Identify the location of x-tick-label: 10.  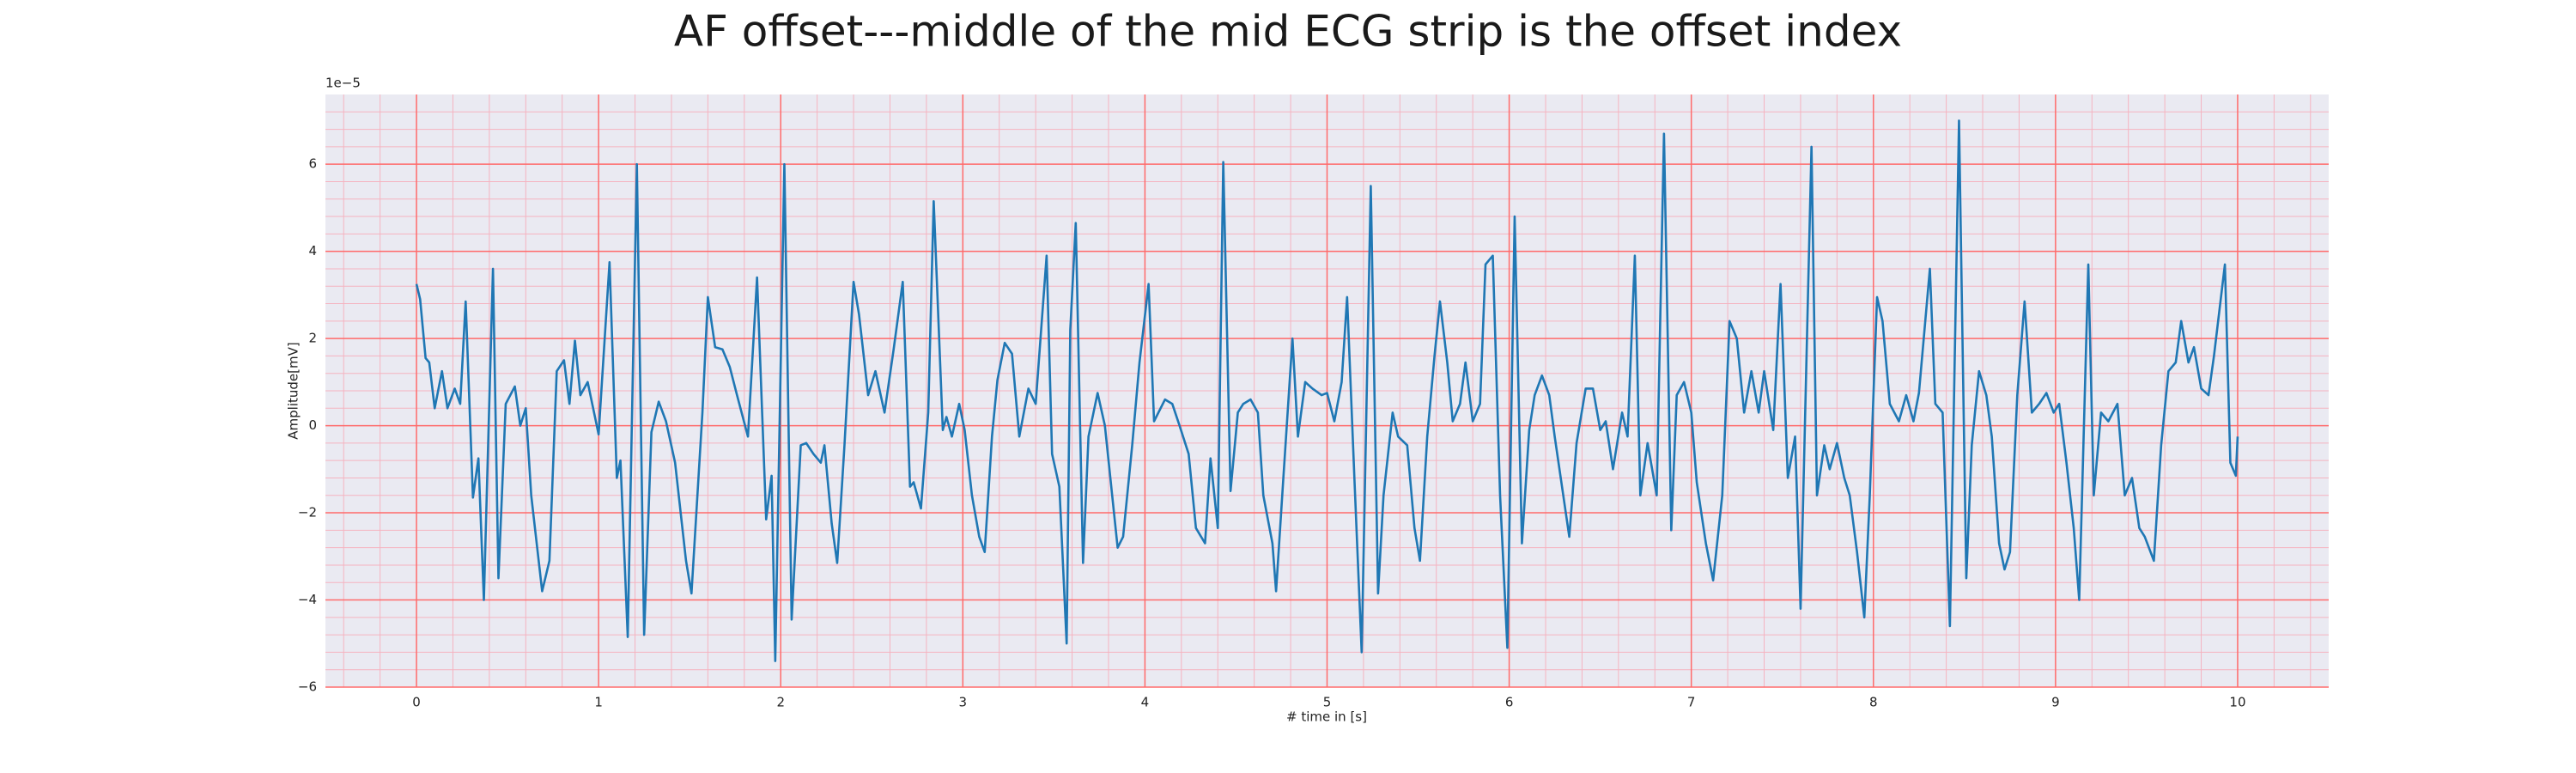
(2237, 702).